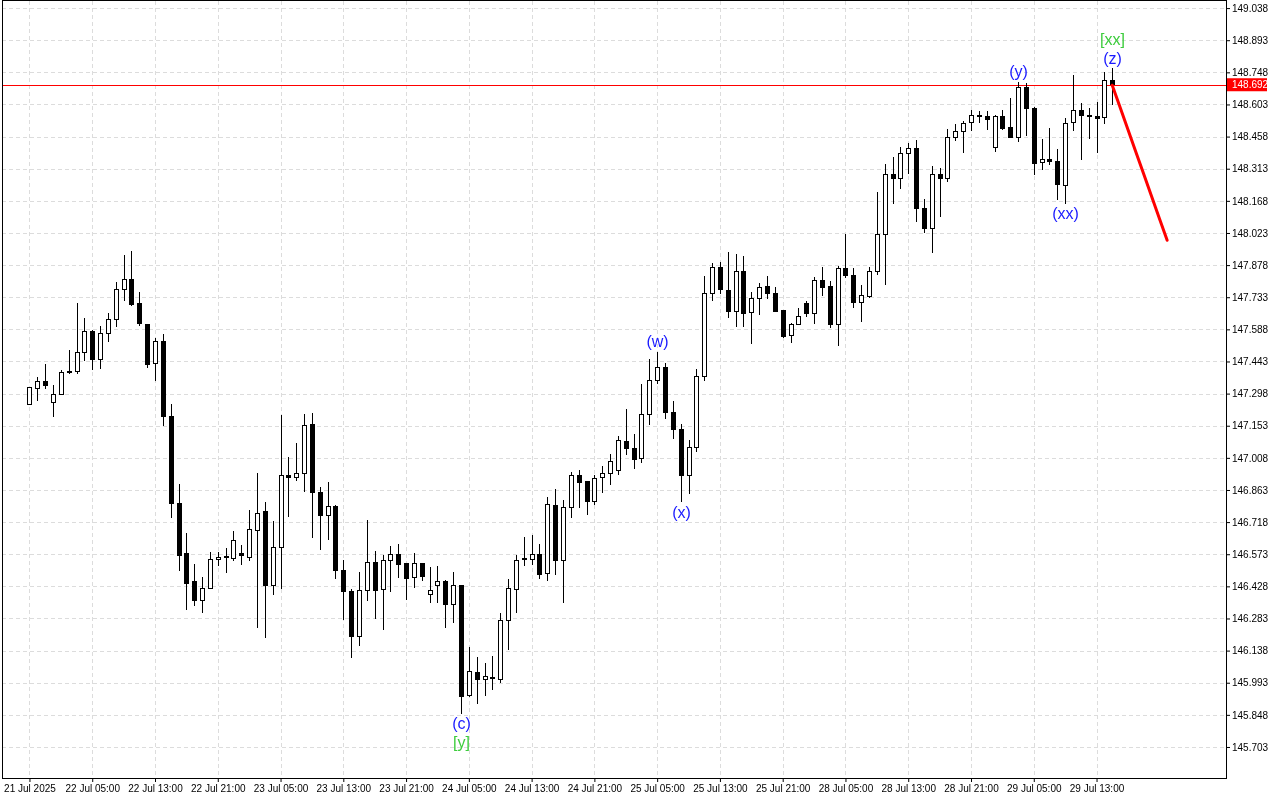  I want to click on y-tick-label: 147.588, so click(1250, 330).